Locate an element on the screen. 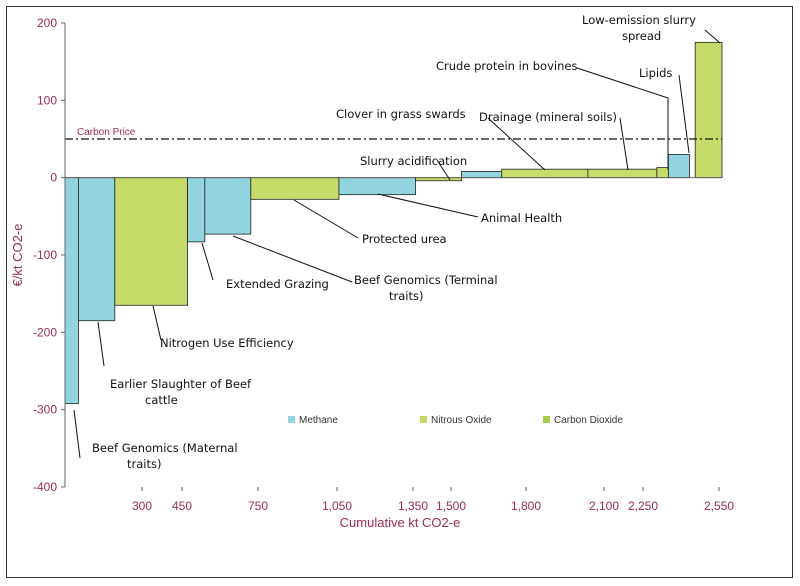  carbon-price-label: Carbon Price is located at coordinates (106, 132).